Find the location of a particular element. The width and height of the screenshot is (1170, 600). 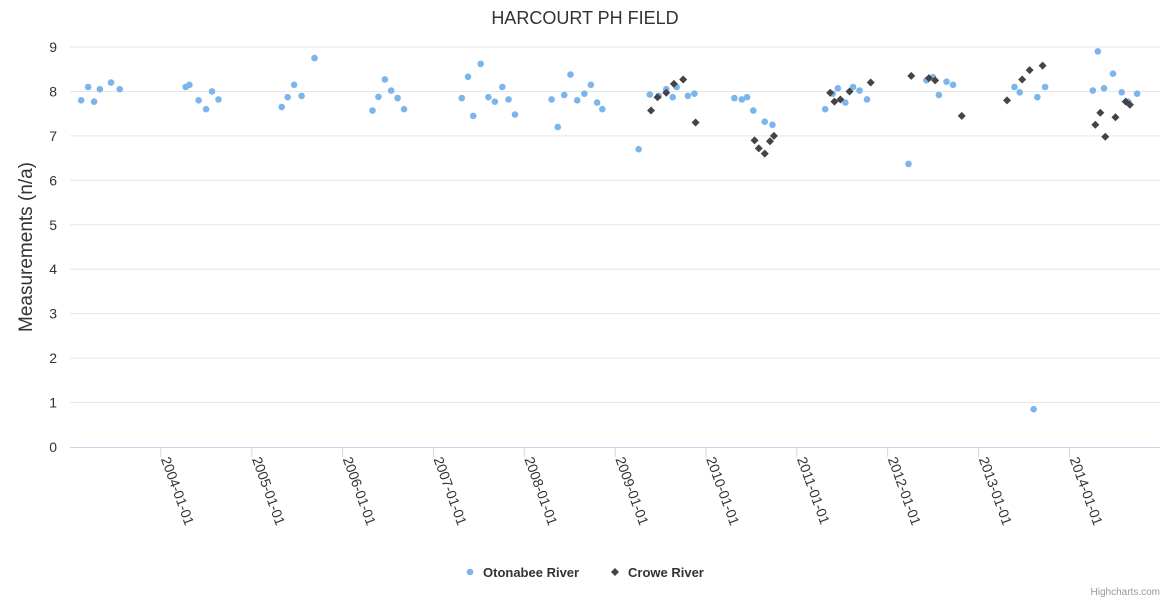

credits-link: Highcharts.com is located at coordinates (1125, 592).